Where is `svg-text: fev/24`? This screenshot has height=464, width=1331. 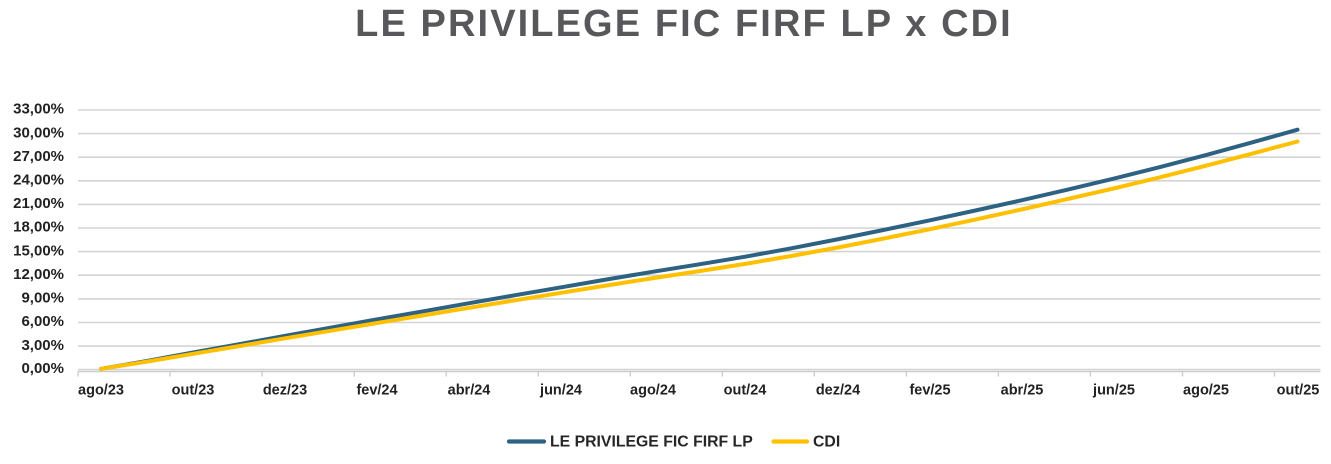 svg-text: fev/24 is located at coordinates (376, 391).